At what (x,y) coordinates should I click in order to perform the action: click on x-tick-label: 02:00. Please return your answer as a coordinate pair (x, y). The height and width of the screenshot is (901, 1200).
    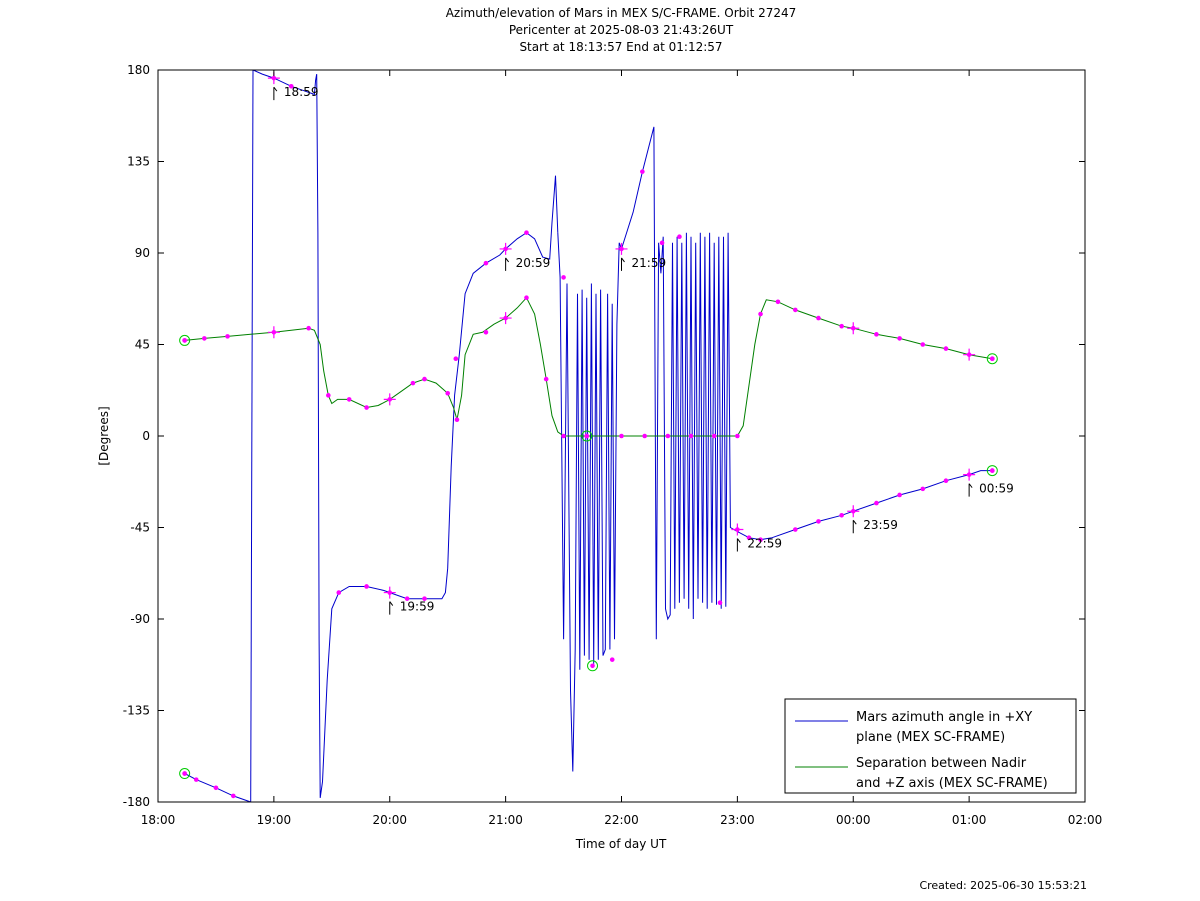
    Looking at the image, I should click on (1085, 820).